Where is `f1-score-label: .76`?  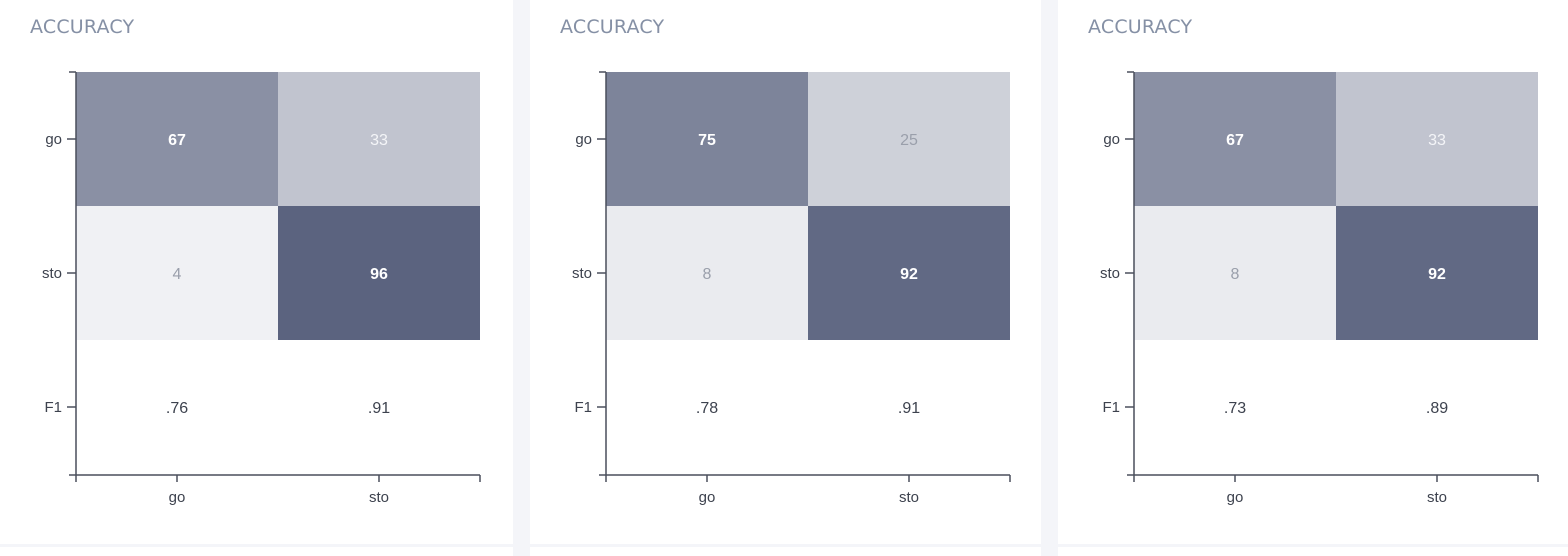
f1-score-label: .76 is located at coordinates (177, 408).